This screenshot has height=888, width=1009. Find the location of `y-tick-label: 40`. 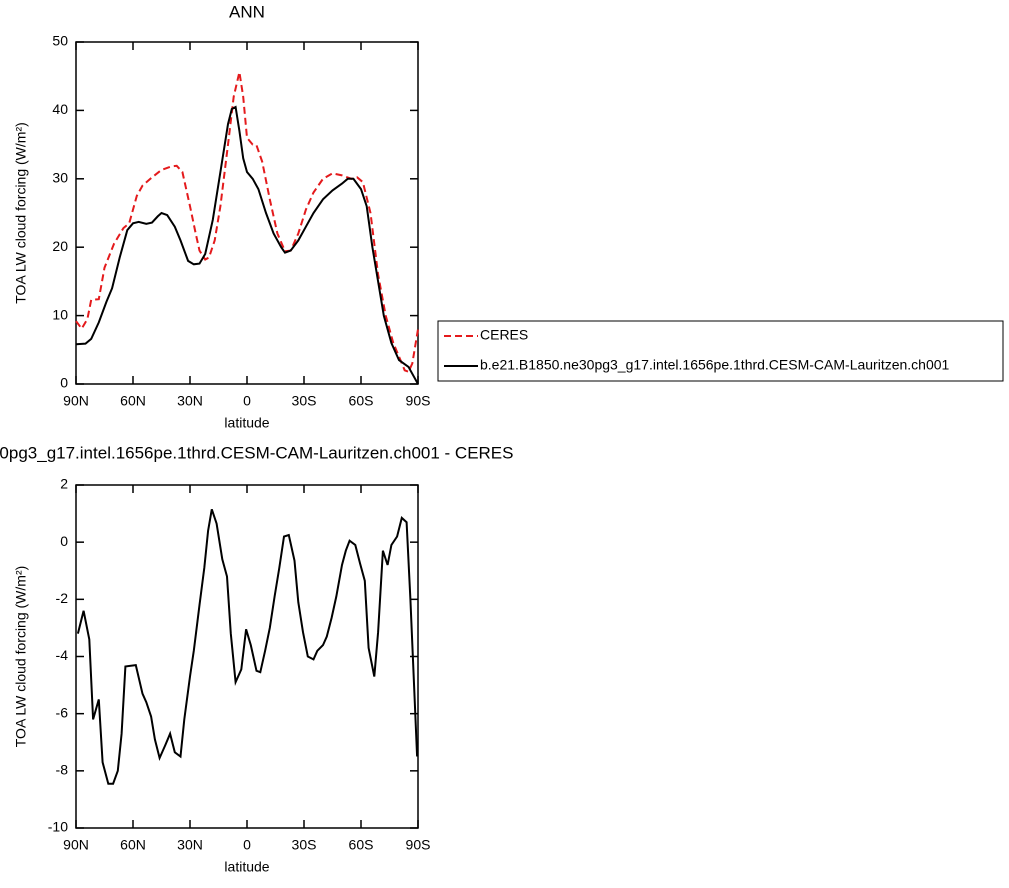

y-tick-label: 40 is located at coordinates (60, 109).